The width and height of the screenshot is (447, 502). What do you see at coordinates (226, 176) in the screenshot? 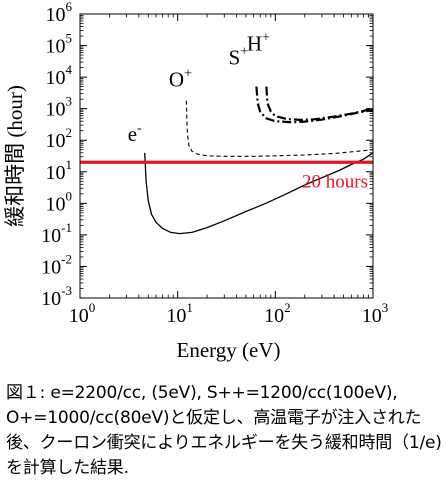
I see `reference-line-group: 20 hours` at bounding box center [226, 176].